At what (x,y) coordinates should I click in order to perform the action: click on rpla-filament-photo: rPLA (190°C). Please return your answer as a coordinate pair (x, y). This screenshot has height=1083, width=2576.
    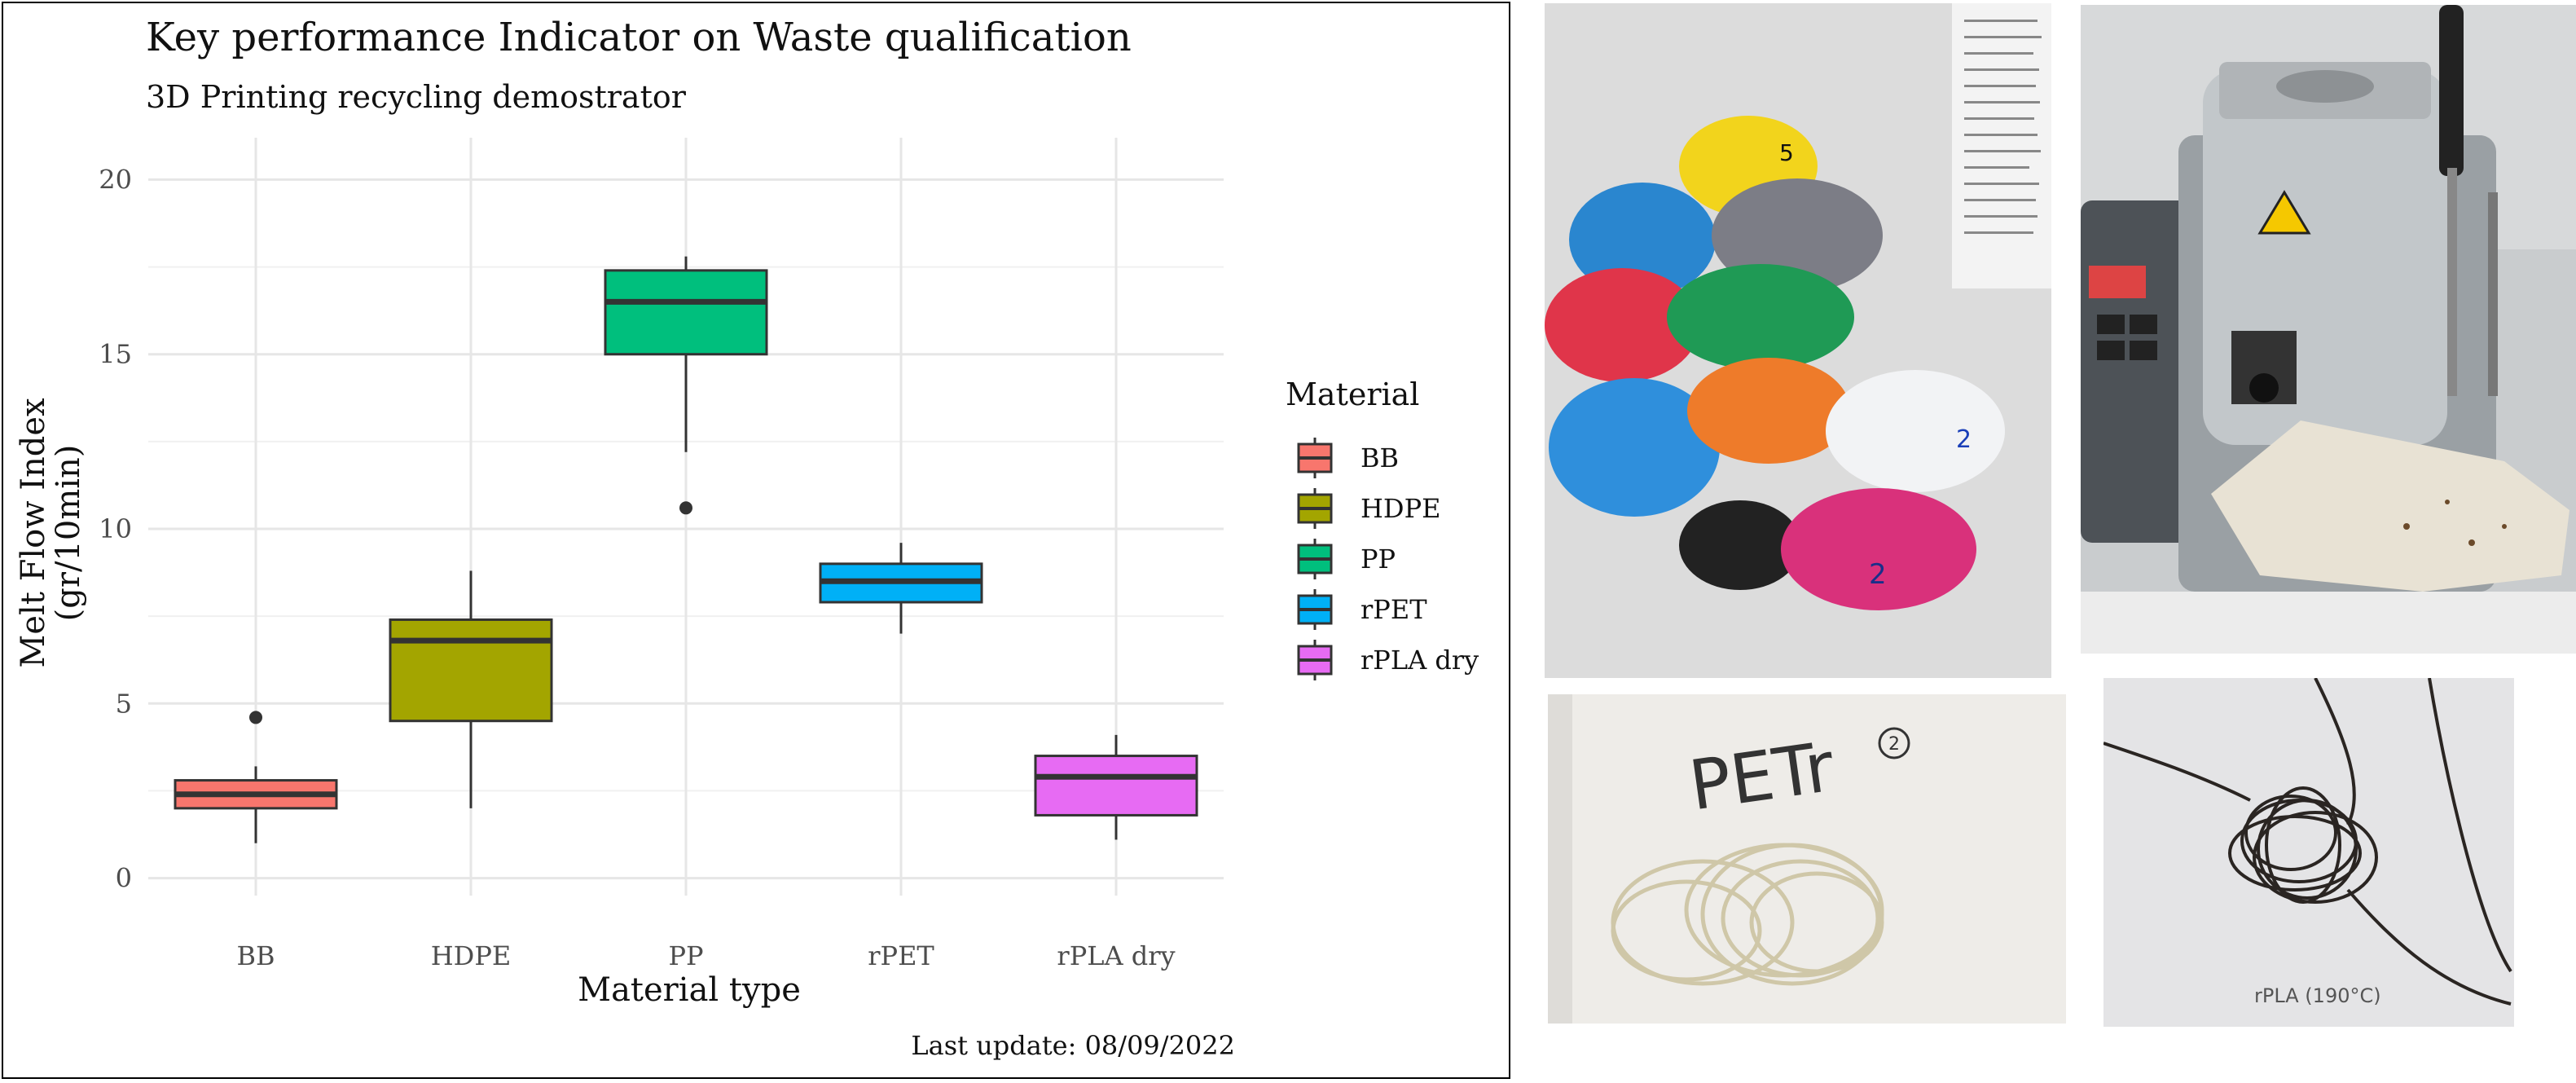
    Looking at the image, I should click on (2308, 852).